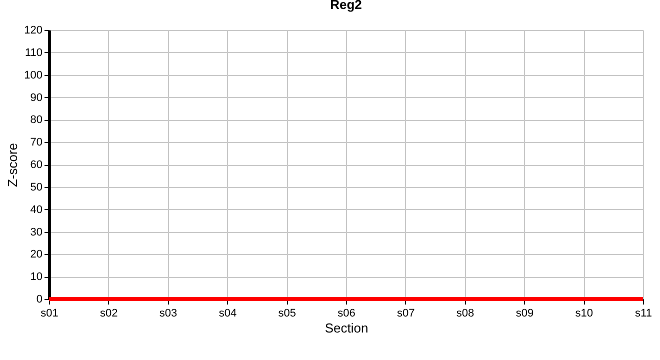  I want to click on y-tick-label: 60, so click(36, 165).